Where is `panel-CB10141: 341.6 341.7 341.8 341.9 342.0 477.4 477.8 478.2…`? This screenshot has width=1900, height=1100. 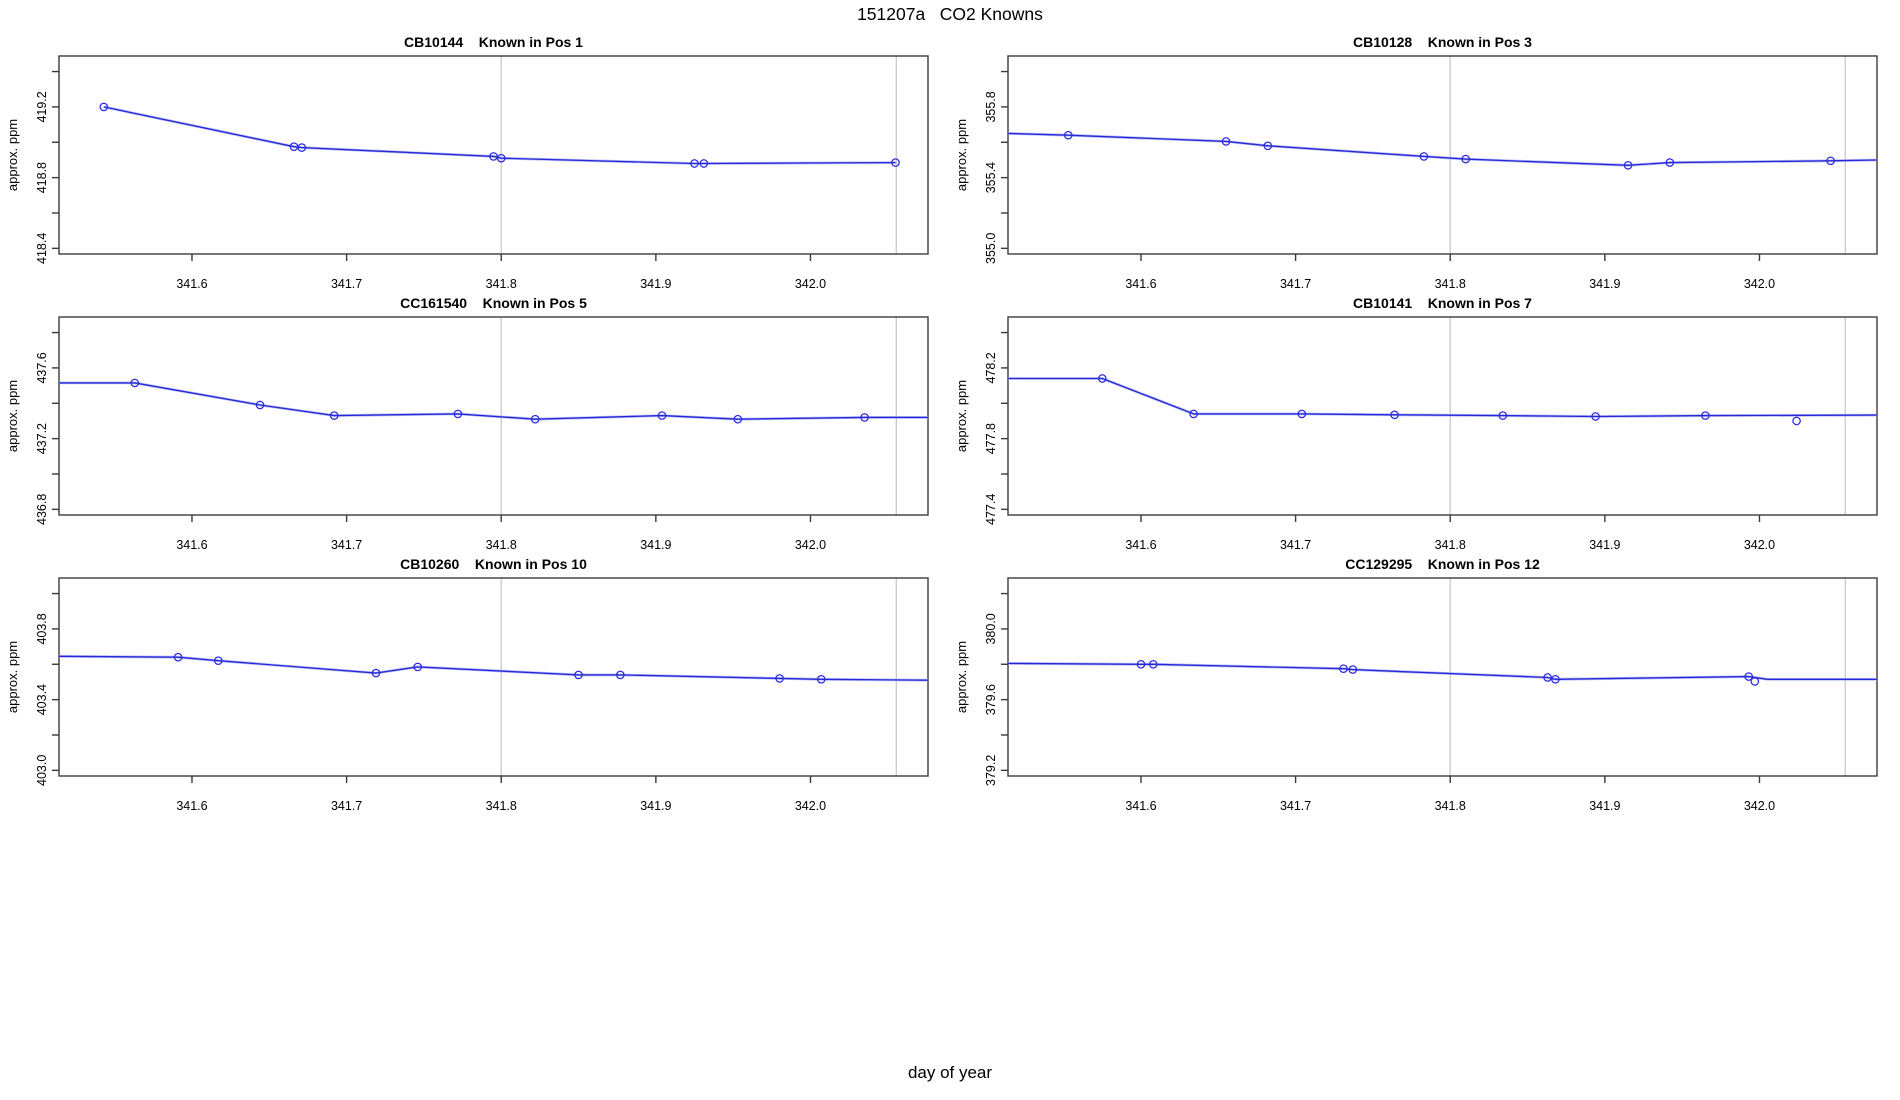
panel-CB10141: 341.6 341.7 341.8 341.9 342.0 477.4 477.8 478.2… is located at coordinates (1416, 423).